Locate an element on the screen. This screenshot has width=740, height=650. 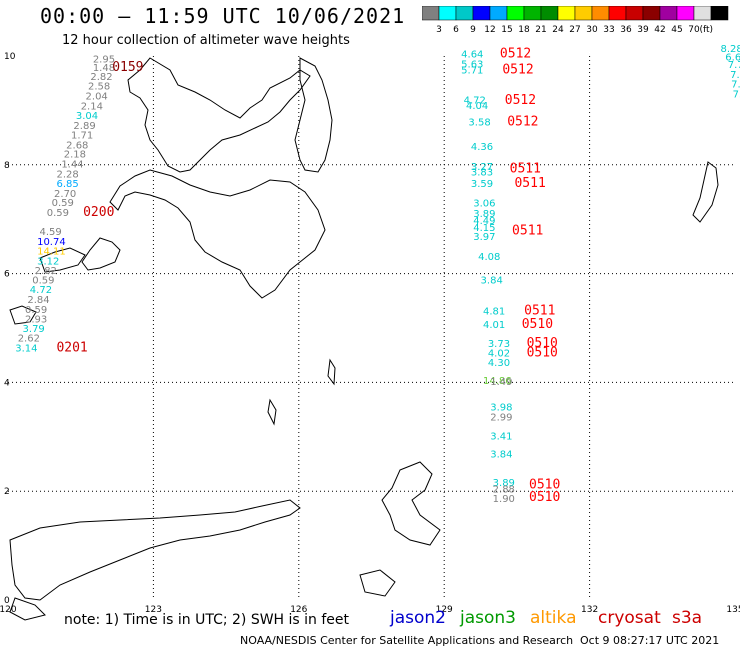
lat-tick-label: 10 is located at coordinates (10, 57).